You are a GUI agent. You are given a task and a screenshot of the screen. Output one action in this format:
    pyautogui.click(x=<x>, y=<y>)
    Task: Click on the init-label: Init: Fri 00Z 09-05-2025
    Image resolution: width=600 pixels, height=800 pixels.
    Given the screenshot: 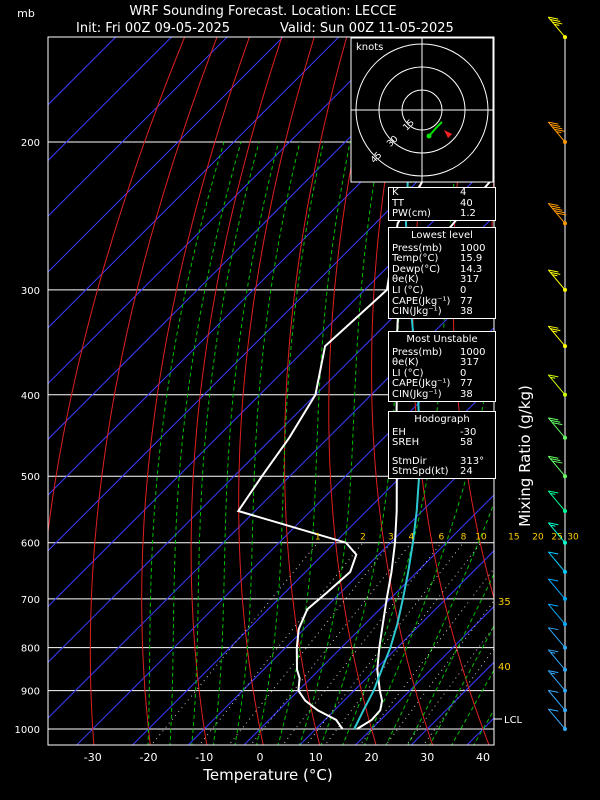 What is the action you would take?
    pyautogui.click(x=153, y=28)
    